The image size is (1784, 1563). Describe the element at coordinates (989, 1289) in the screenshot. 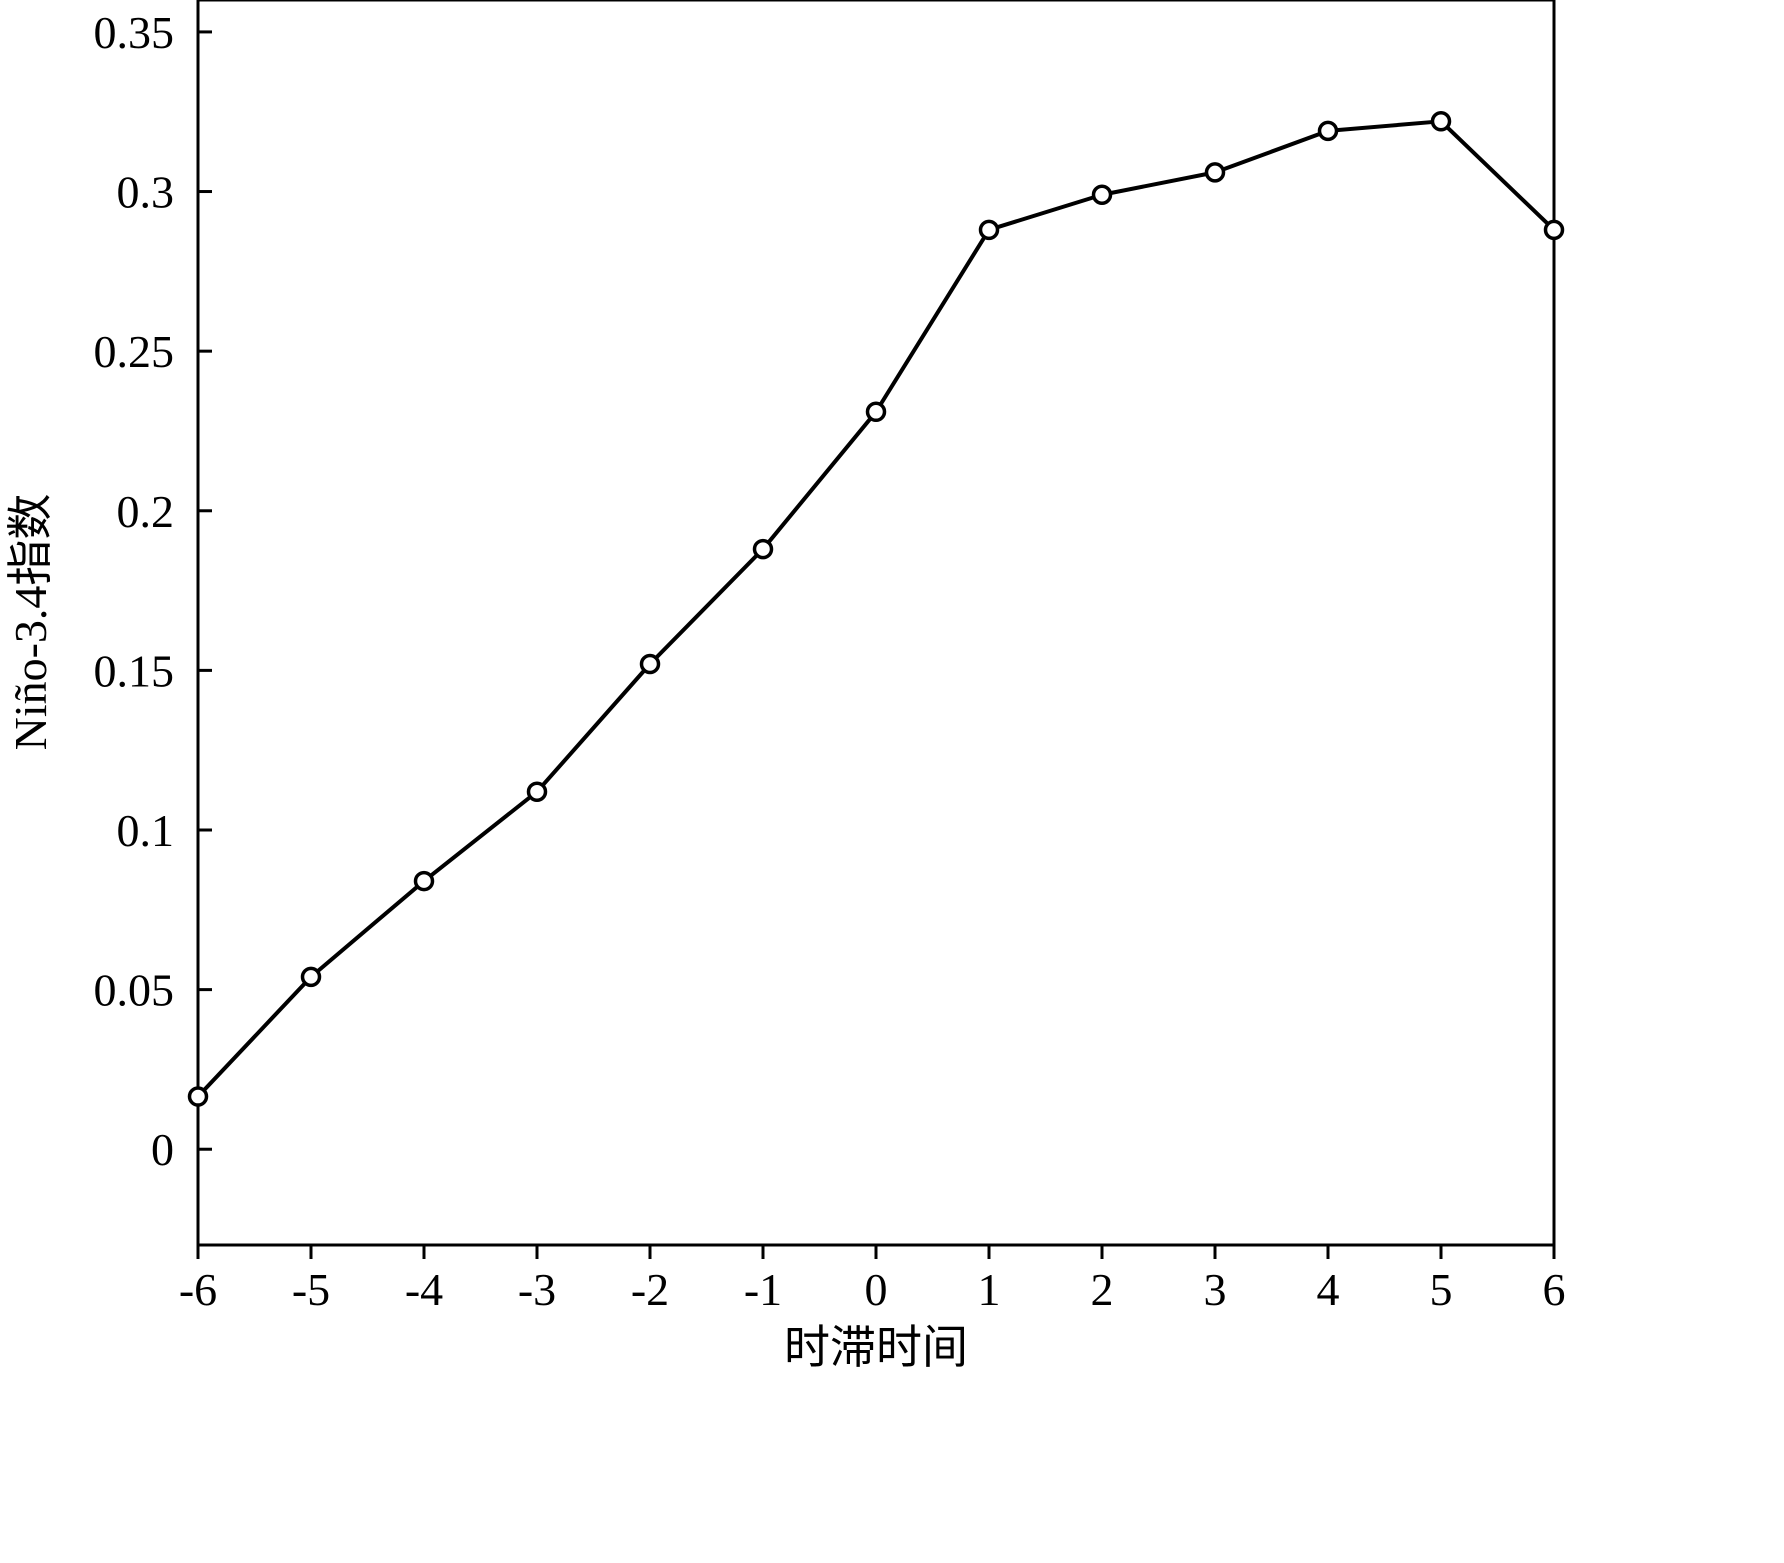

I see `x-tick-label: 1` at that location.